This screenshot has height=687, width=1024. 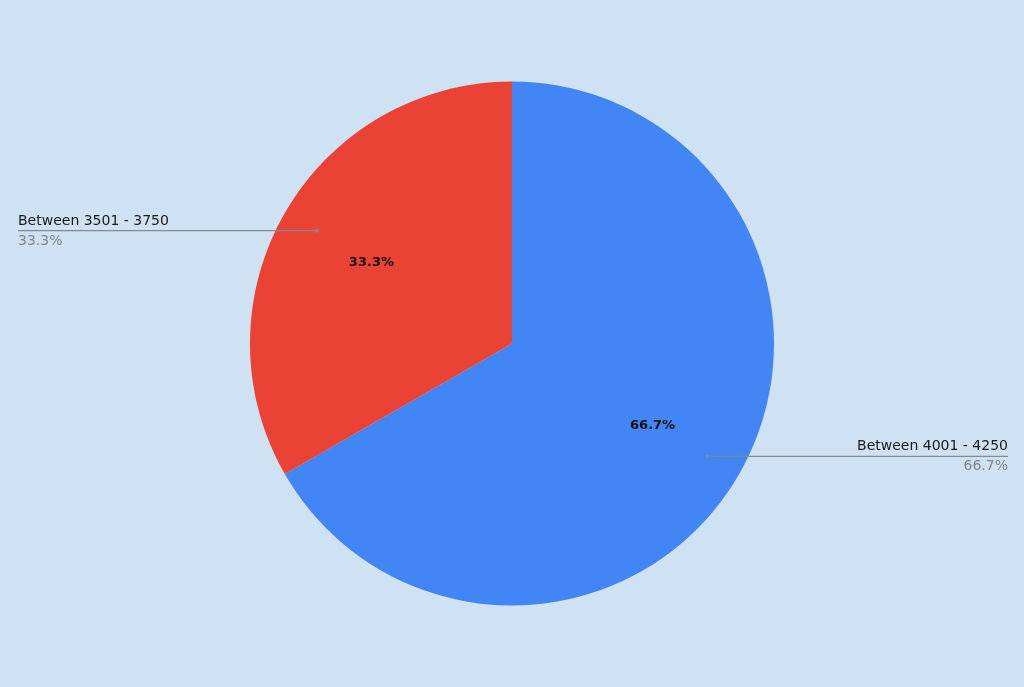 I want to click on slice-label: Between 4001 - 4250, so click(x=932, y=445).